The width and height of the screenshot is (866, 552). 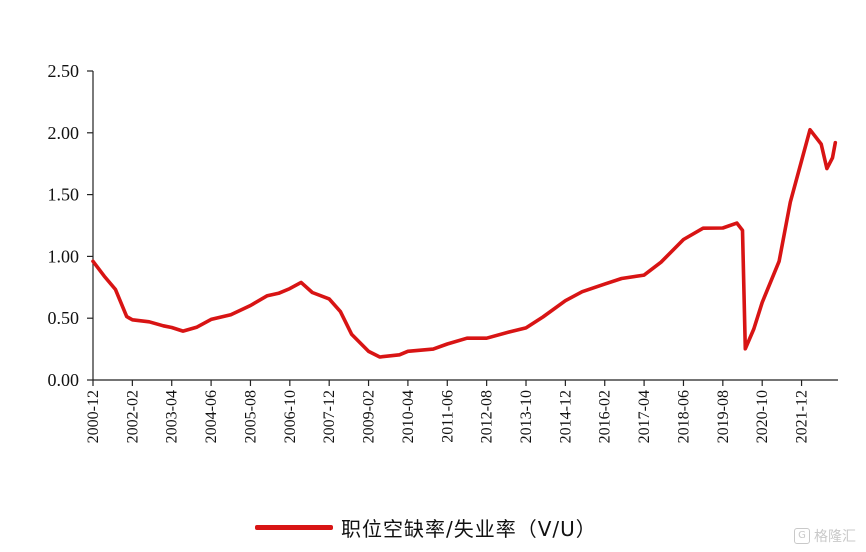 I want to click on y-tick-label: 0.00, so click(x=64, y=380).